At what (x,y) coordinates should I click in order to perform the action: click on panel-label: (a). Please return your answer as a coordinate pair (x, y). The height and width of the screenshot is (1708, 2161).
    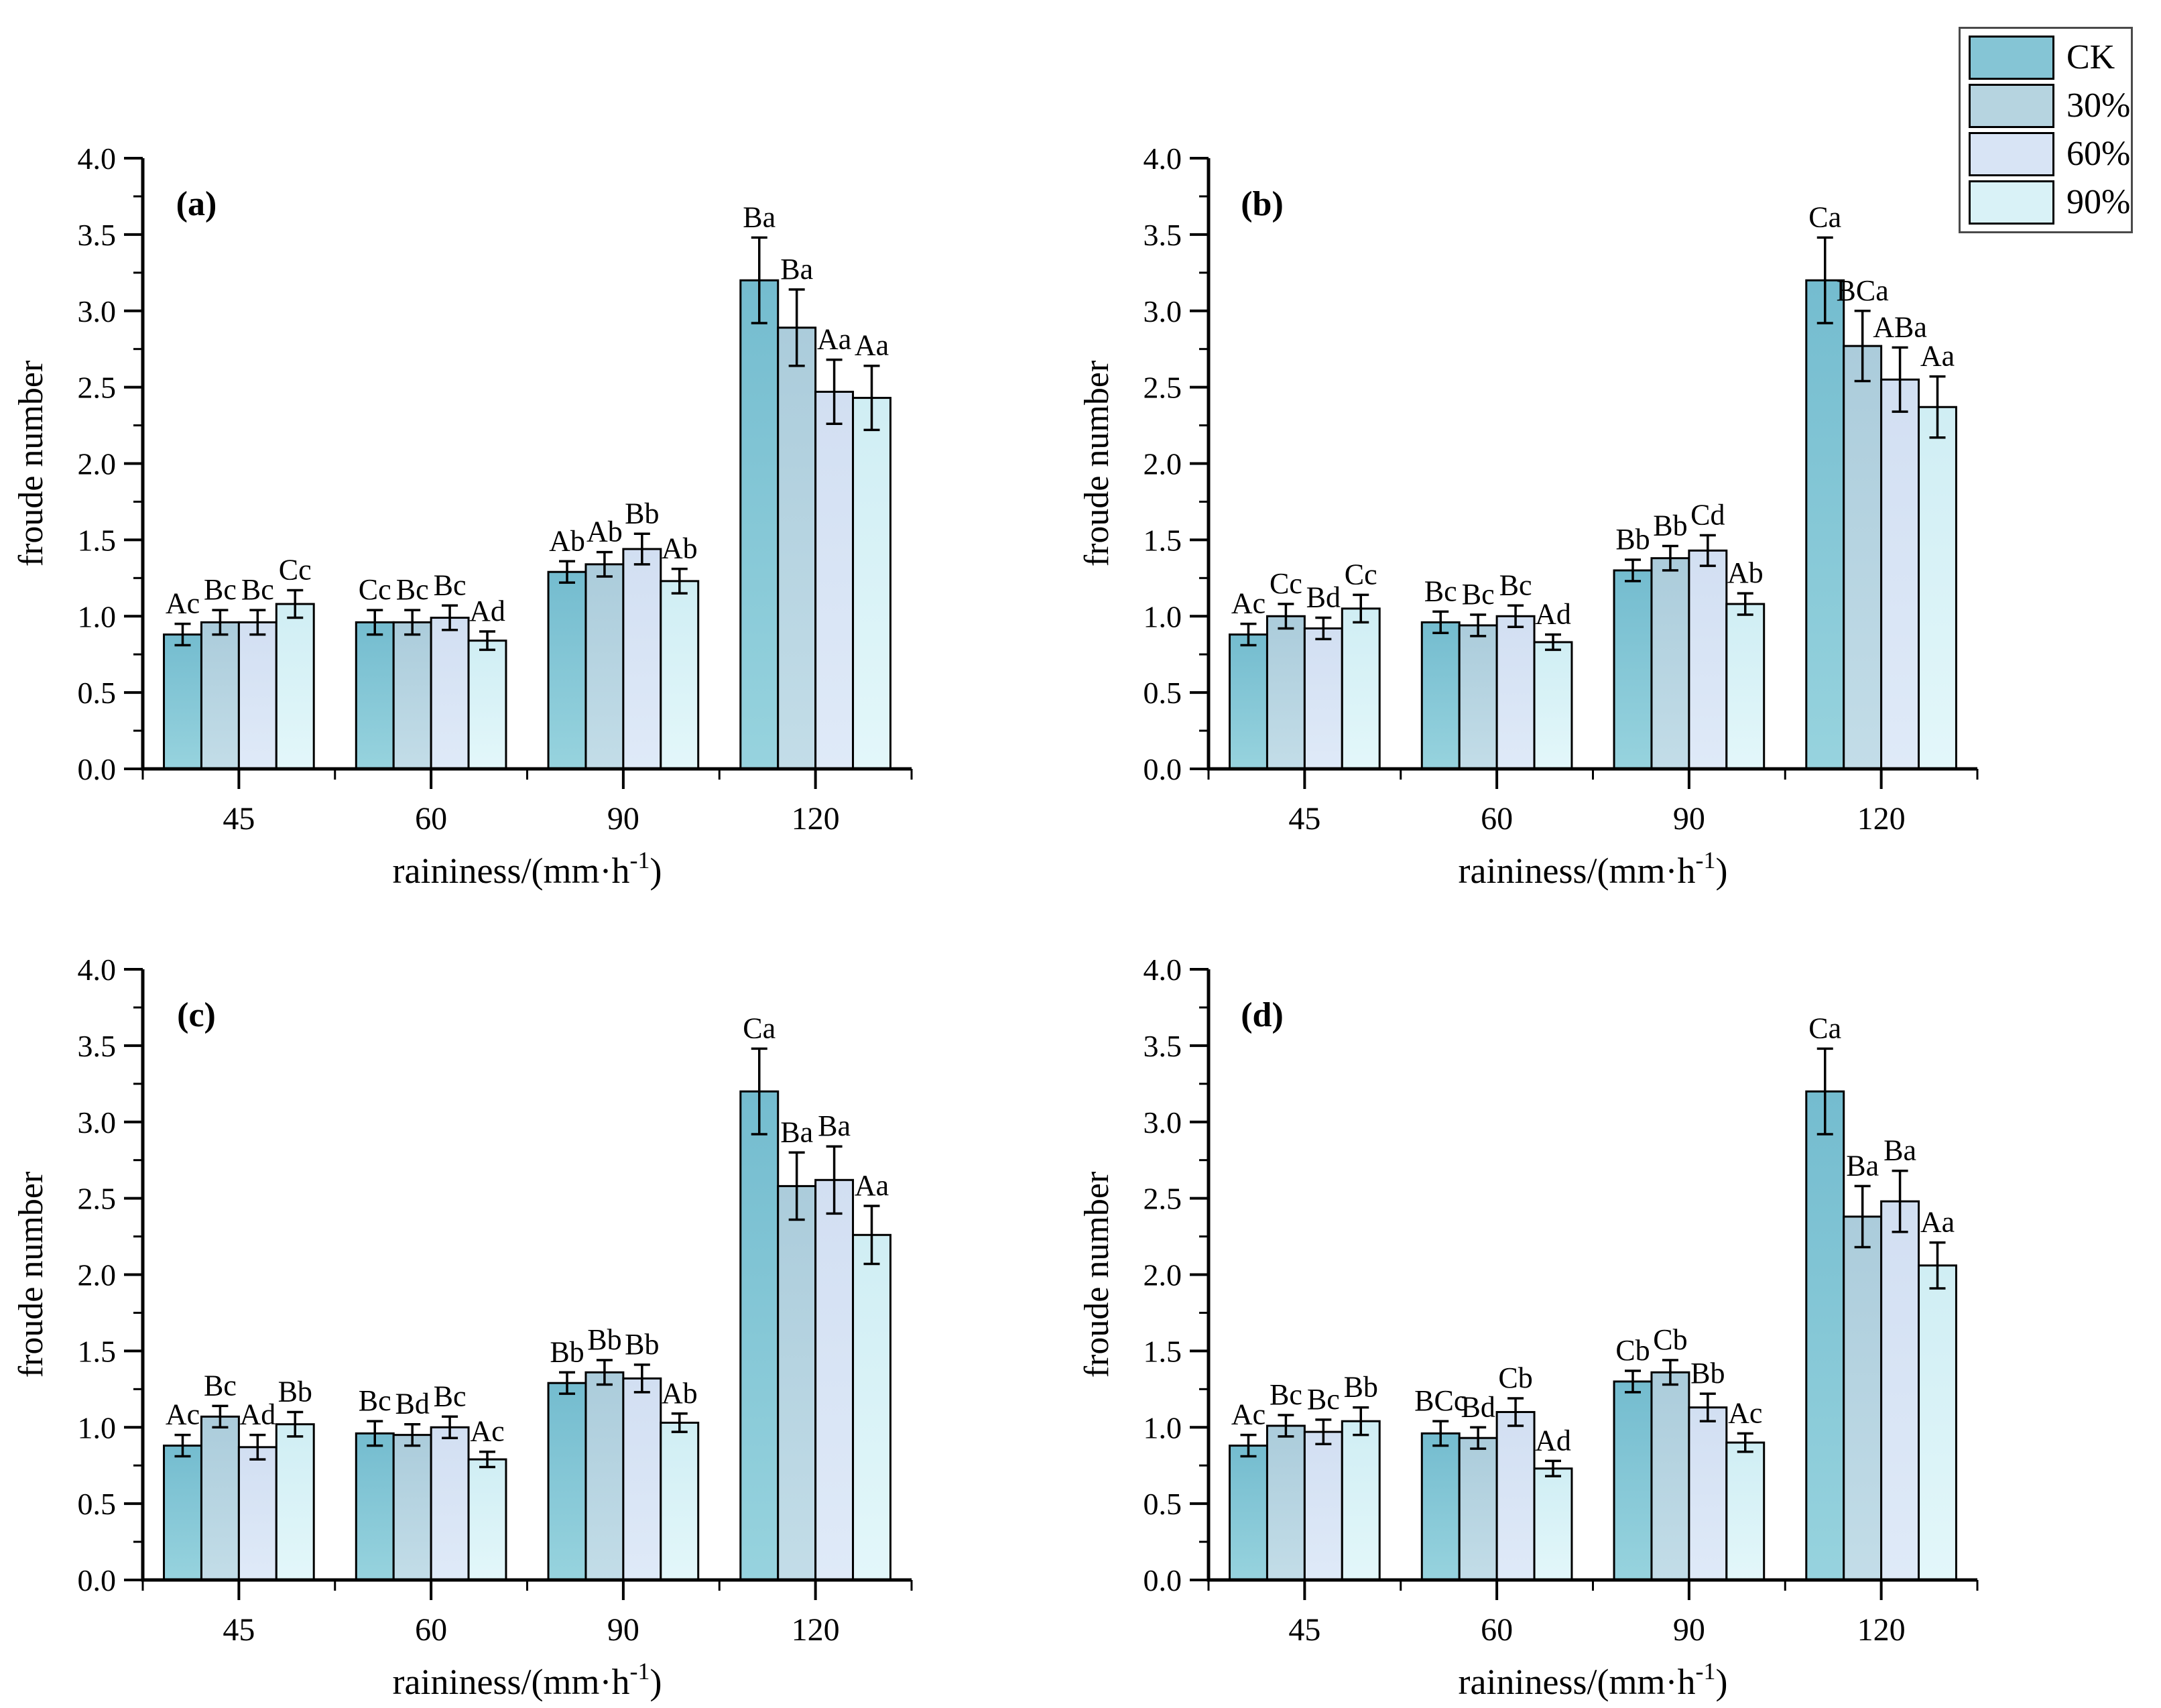
    Looking at the image, I should click on (196, 204).